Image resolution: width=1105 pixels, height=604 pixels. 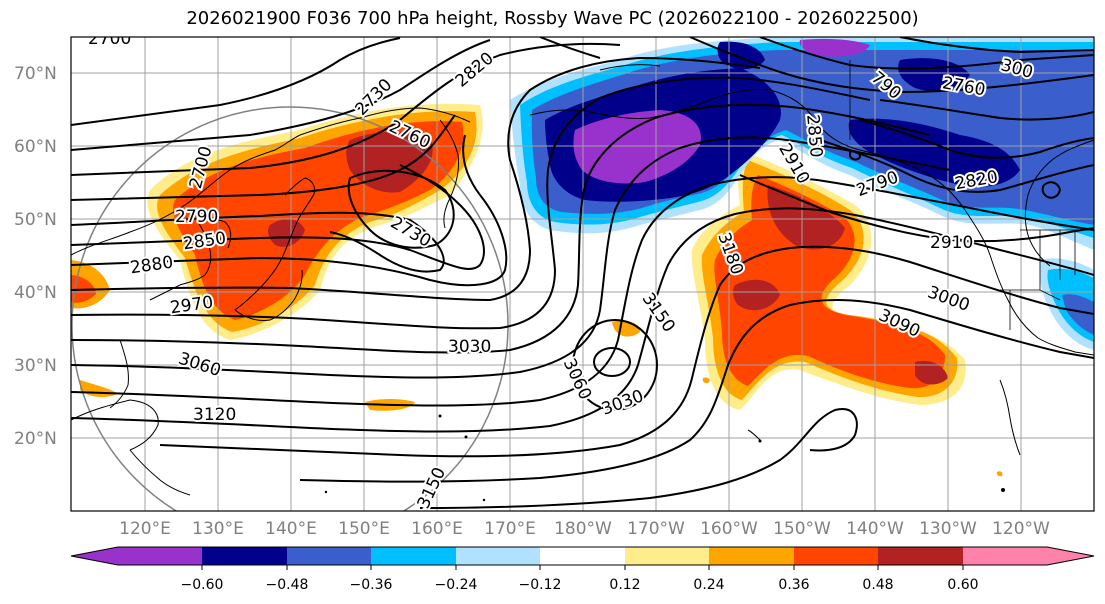 I want to click on longitude-label: 160°W, so click(x=729, y=529).